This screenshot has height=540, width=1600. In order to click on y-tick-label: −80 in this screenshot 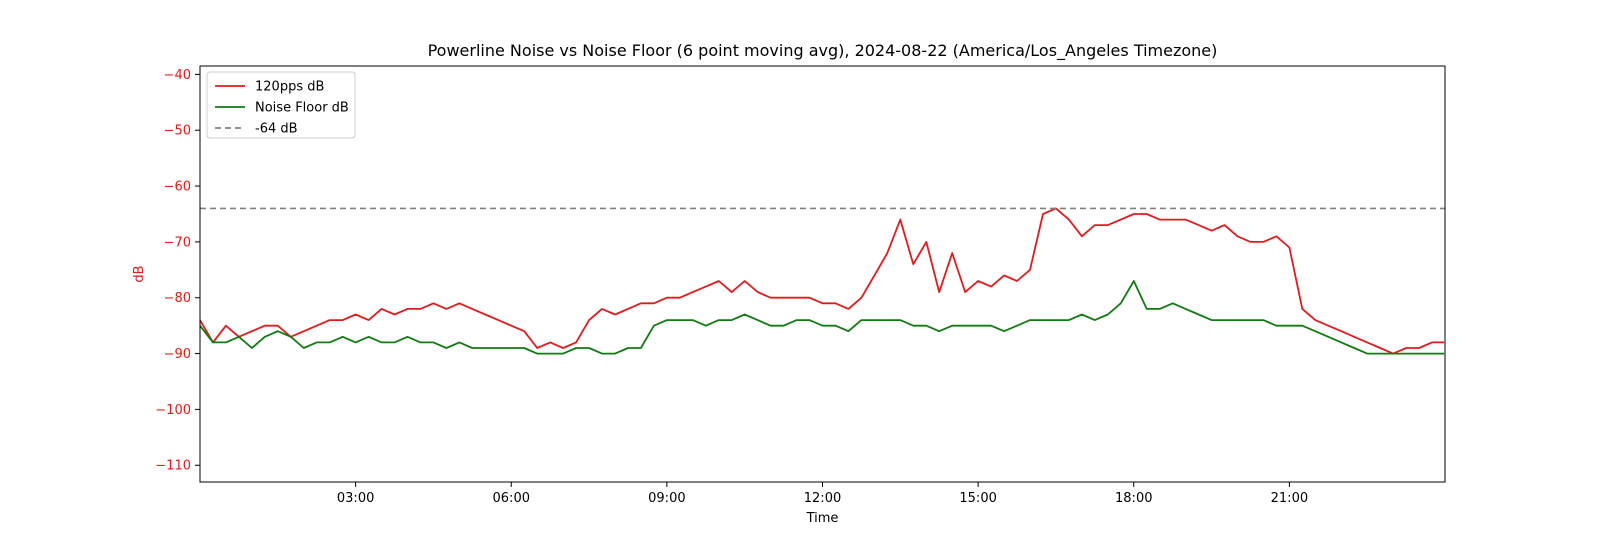, I will do `click(177, 298)`.